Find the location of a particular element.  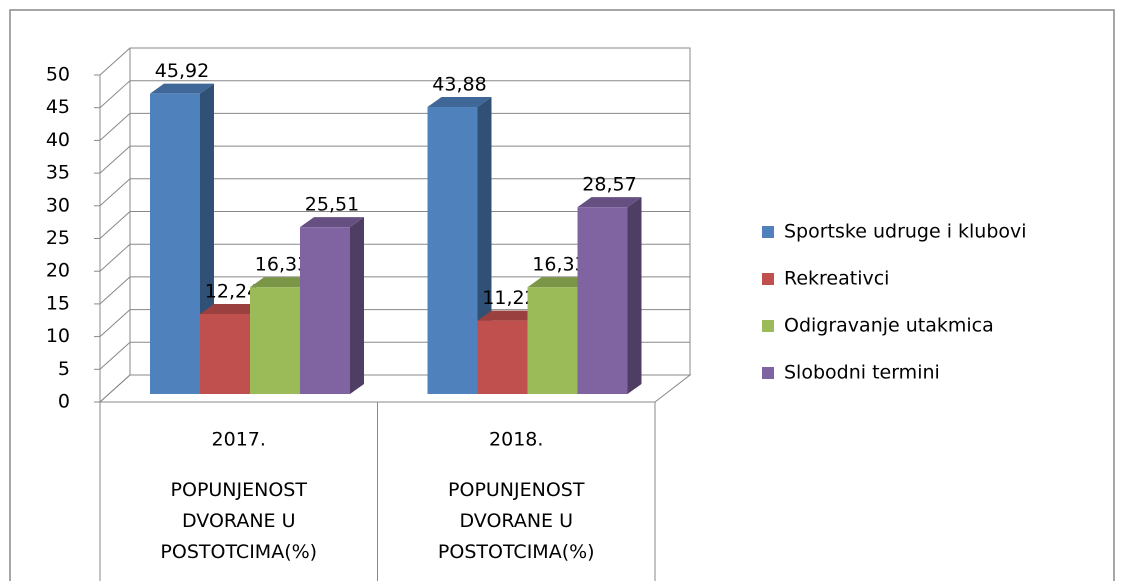

y-tick-label: 40 is located at coordinates (58, 140).